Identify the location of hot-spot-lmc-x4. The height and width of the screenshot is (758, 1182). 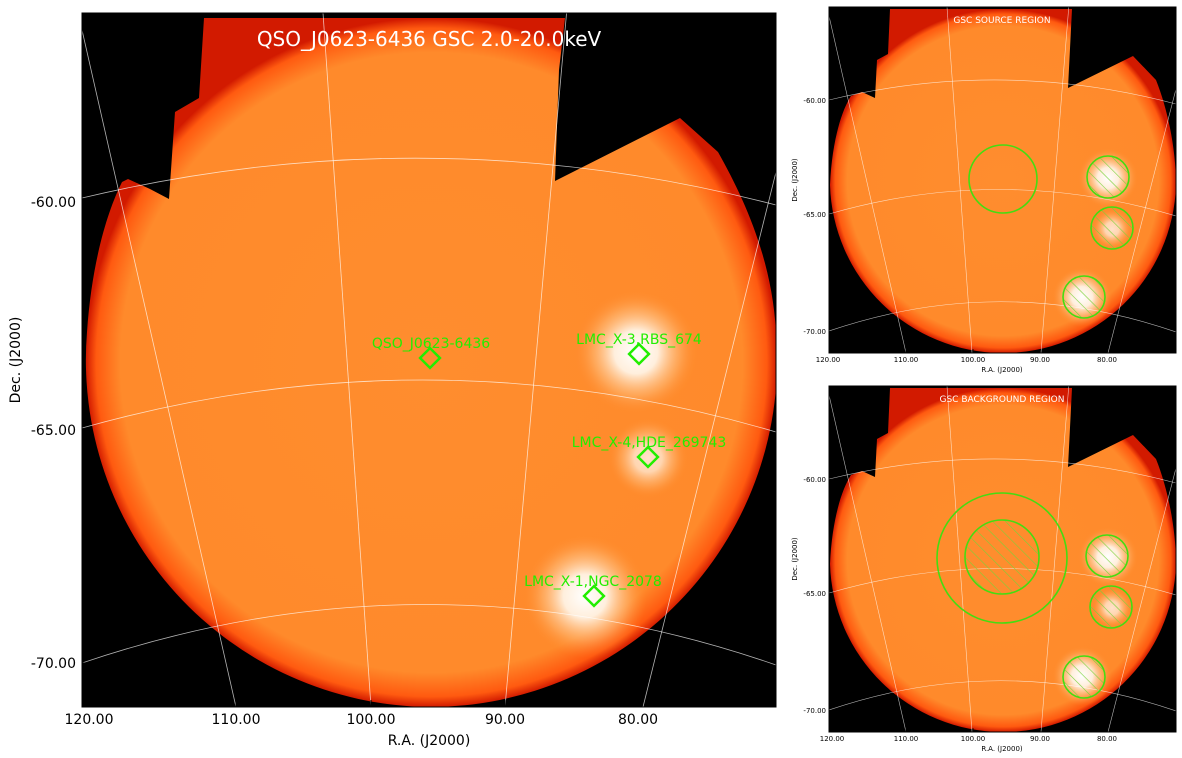
(648, 458).